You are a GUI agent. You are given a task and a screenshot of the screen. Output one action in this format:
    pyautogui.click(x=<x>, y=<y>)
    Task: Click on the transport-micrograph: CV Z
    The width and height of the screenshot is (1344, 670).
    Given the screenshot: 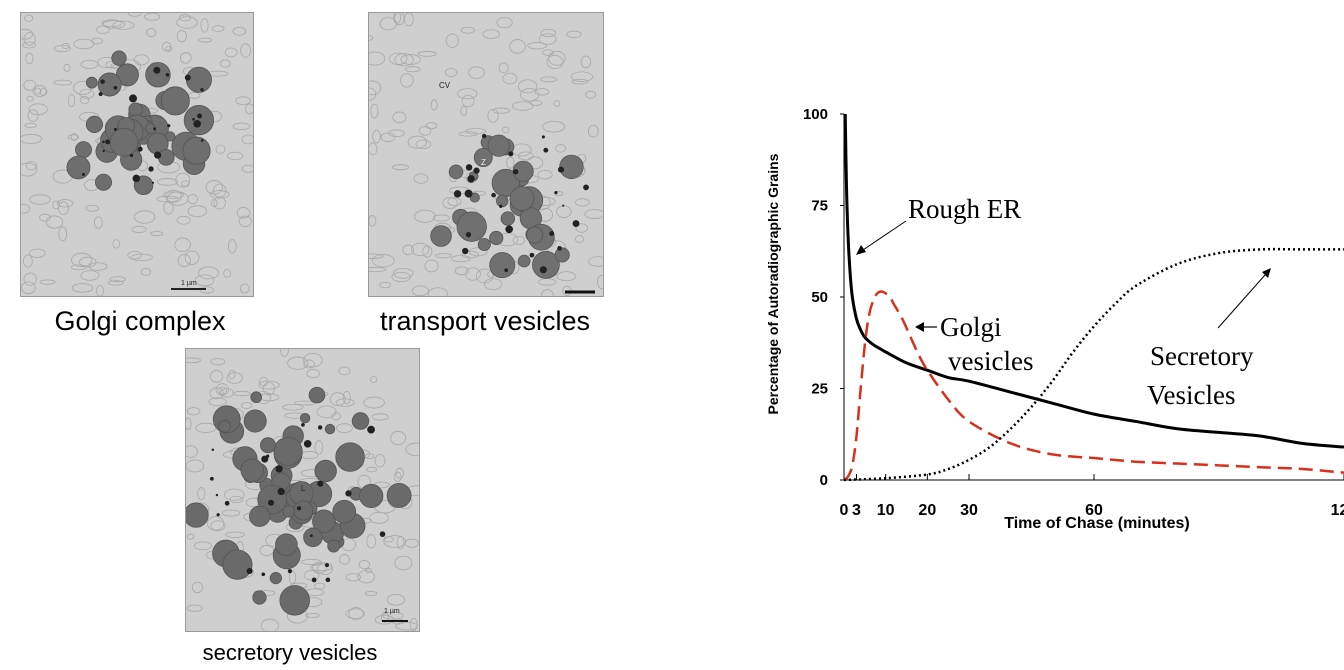 What is the action you would take?
    pyautogui.click(x=486, y=154)
    